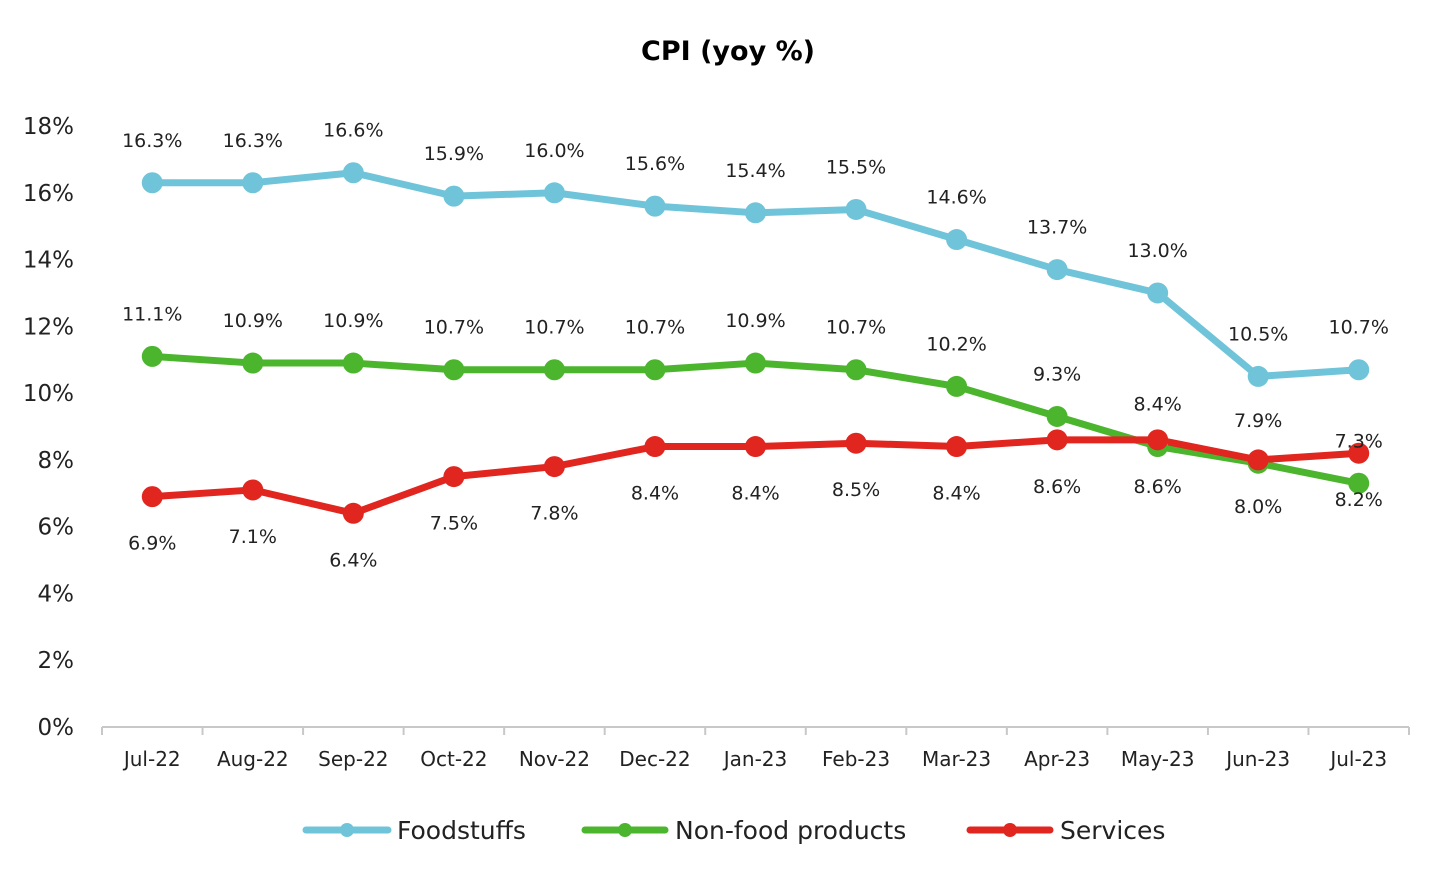 The height and width of the screenshot is (886, 1456). What do you see at coordinates (48, 194) in the screenshot?
I see `y-tick-label: 16%` at bounding box center [48, 194].